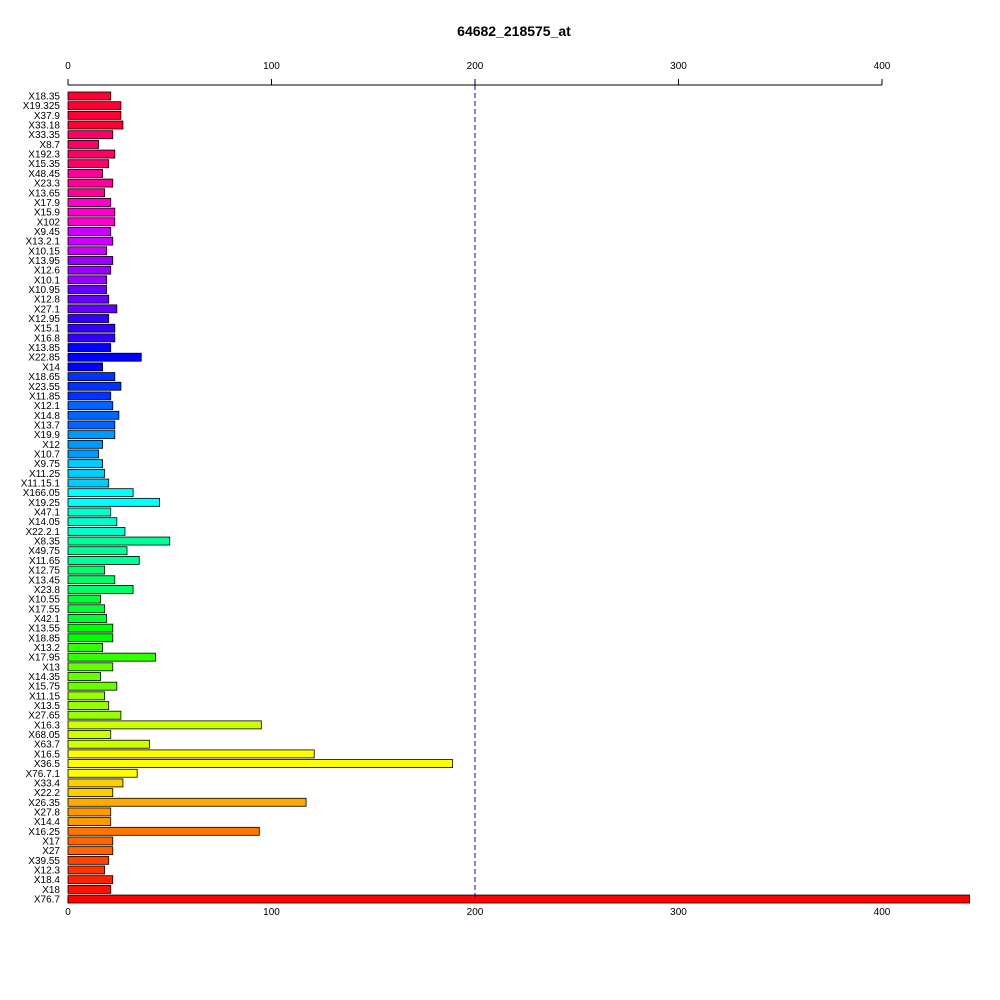  What do you see at coordinates (51, 667) in the screenshot?
I see `category-label: X13` at bounding box center [51, 667].